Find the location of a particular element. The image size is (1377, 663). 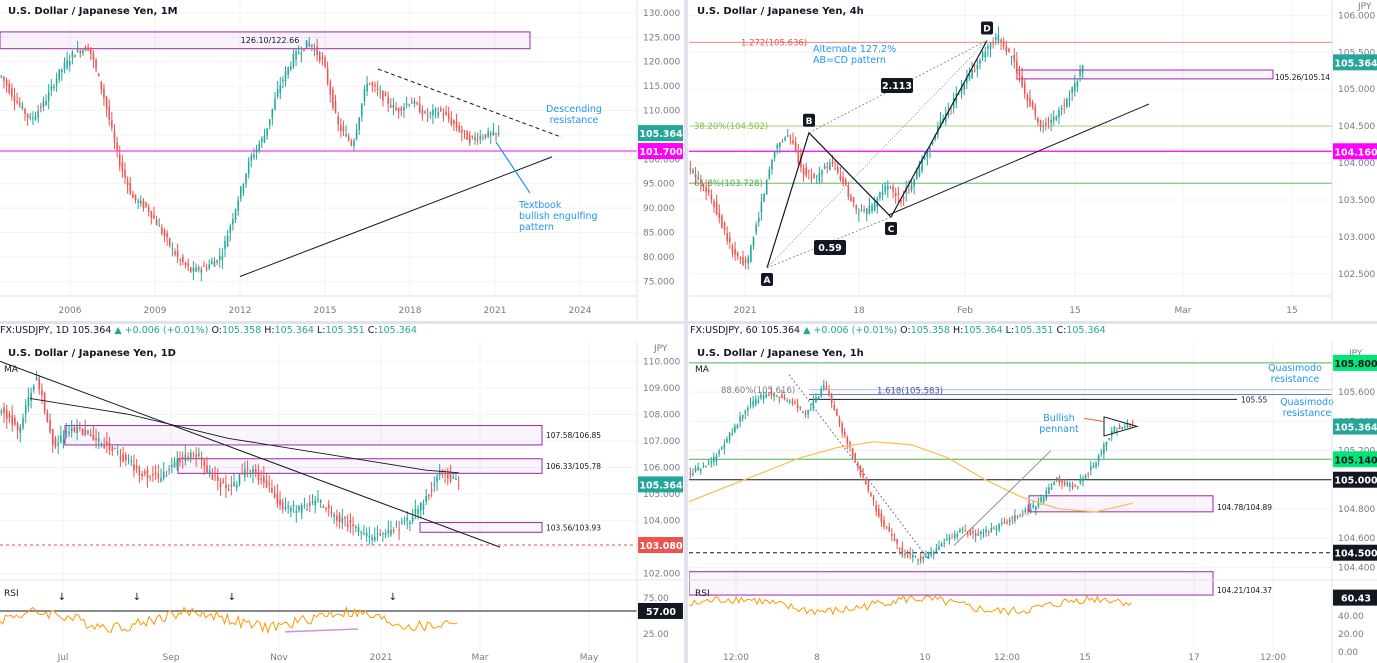

h1-x-tick: 12:00 is located at coordinates (736, 658).